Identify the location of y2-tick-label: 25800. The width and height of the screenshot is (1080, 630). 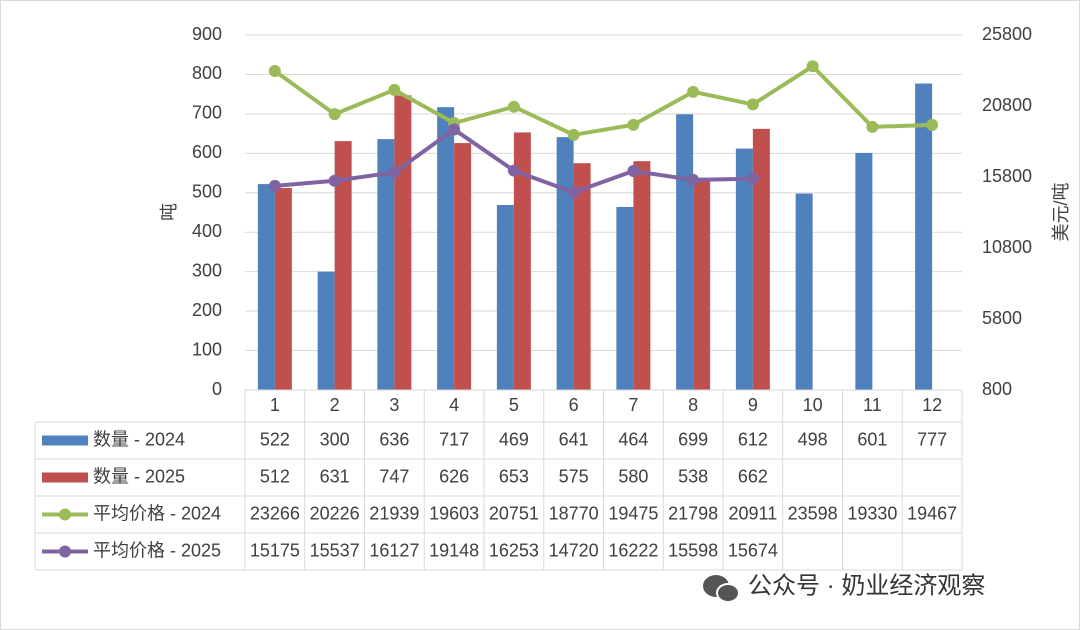
(1007, 34).